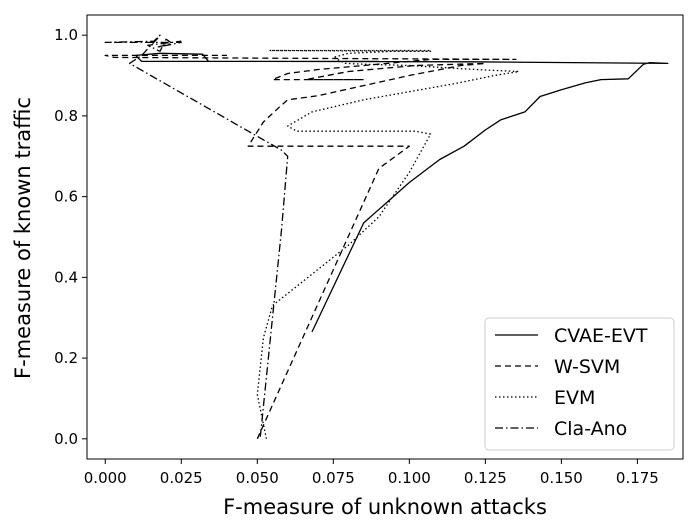 This screenshot has height=532, width=697. I want to click on legend-label-w-svm: W-SVM, so click(587, 367).